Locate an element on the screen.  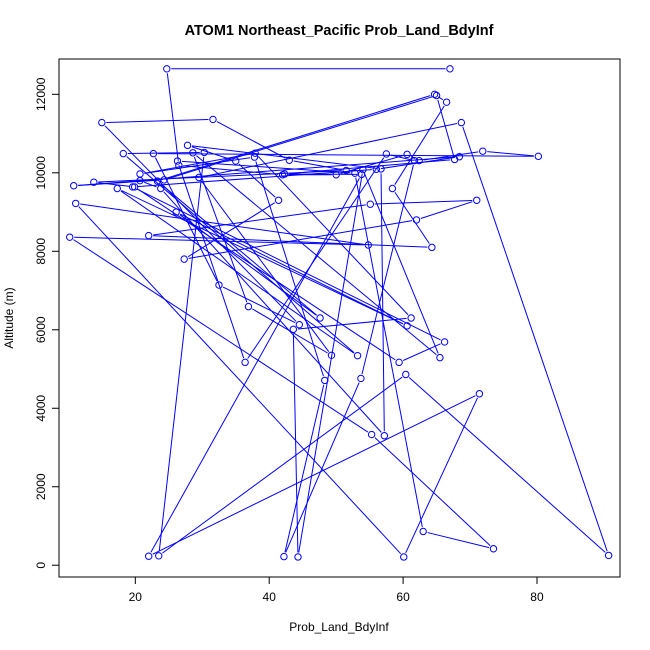
y-tick-label: 8000 is located at coordinates (41, 251).